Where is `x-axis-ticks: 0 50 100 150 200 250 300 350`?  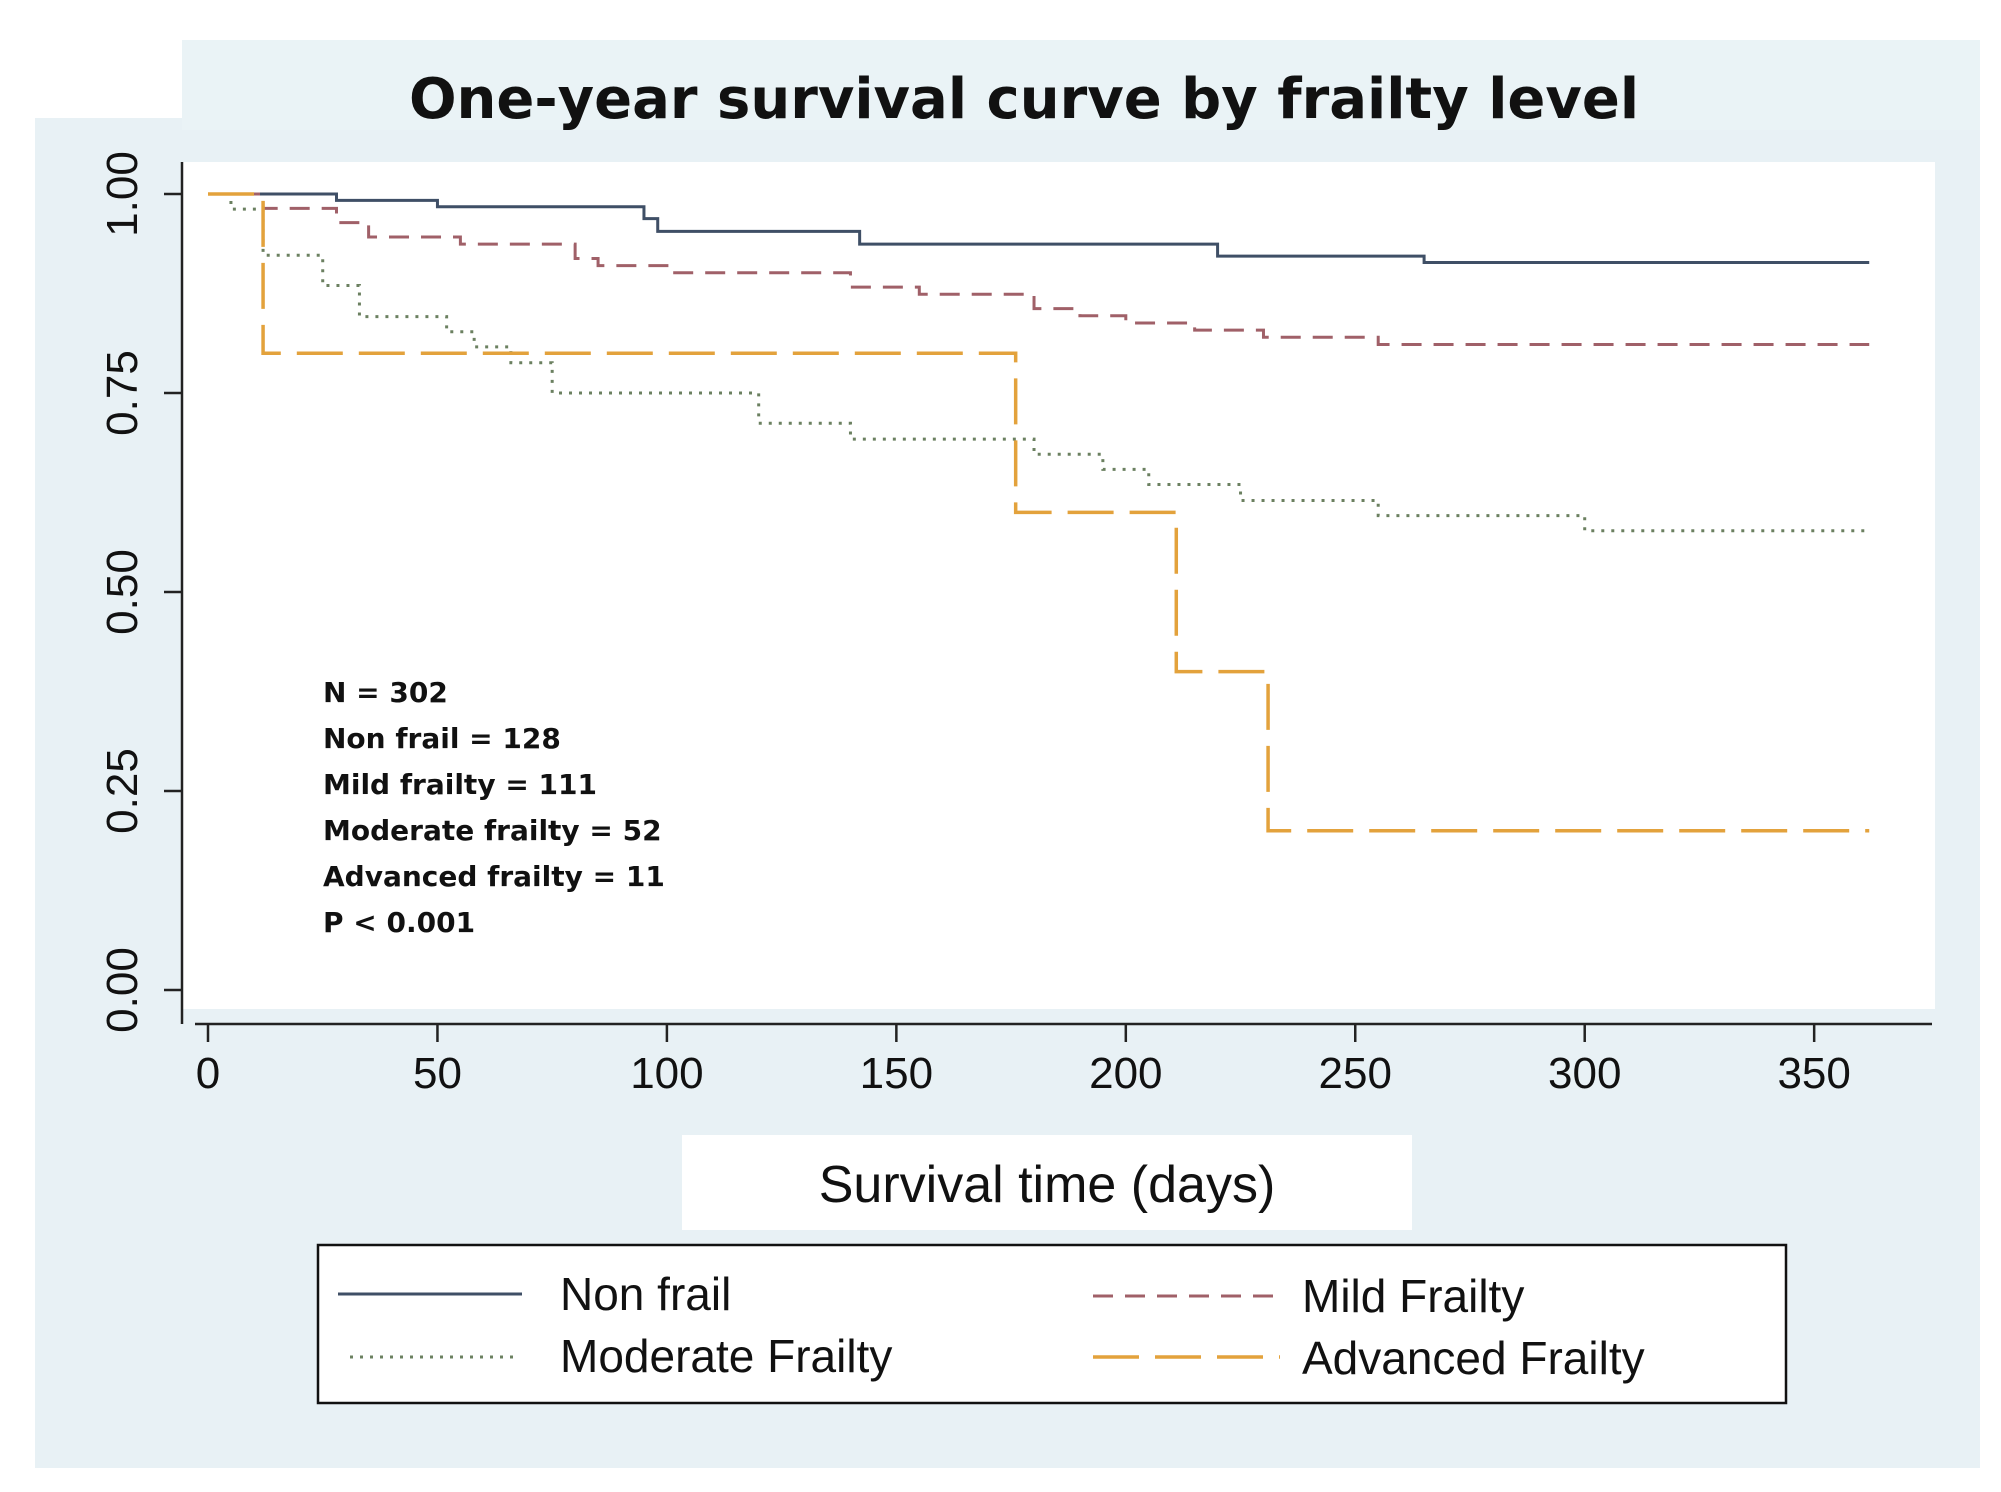 x-axis-ticks: 0 50 100 150 200 250 300 350 is located at coordinates (1023, 1061).